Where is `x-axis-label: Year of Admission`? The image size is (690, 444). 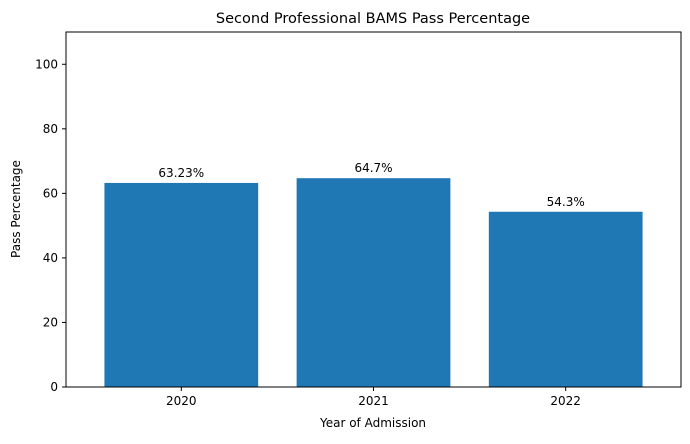 x-axis-label: Year of Admission is located at coordinates (372, 423).